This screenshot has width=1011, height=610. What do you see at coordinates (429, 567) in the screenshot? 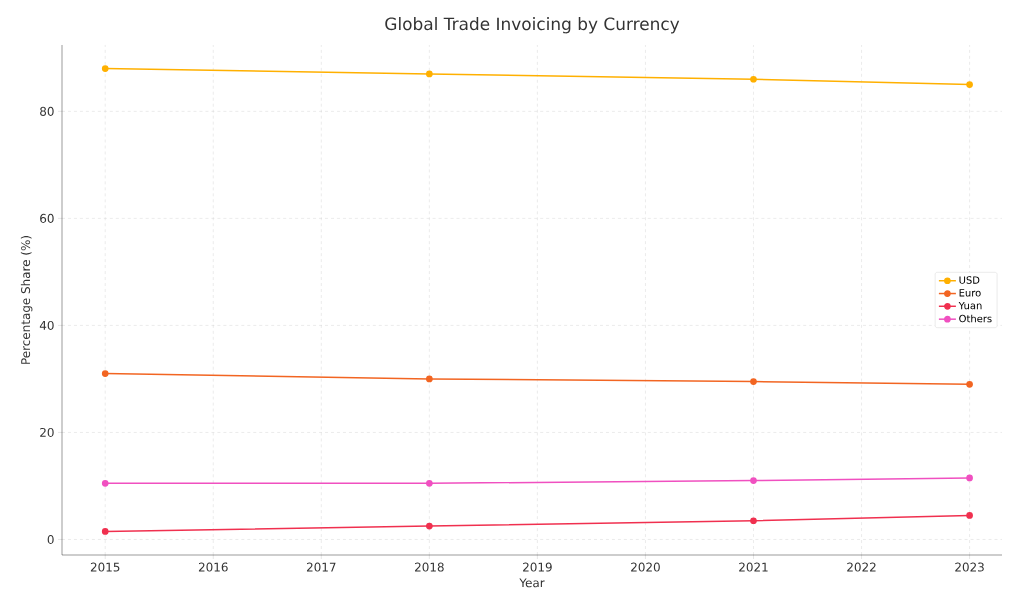
I see `x-tick-label: 2018` at bounding box center [429, 567].